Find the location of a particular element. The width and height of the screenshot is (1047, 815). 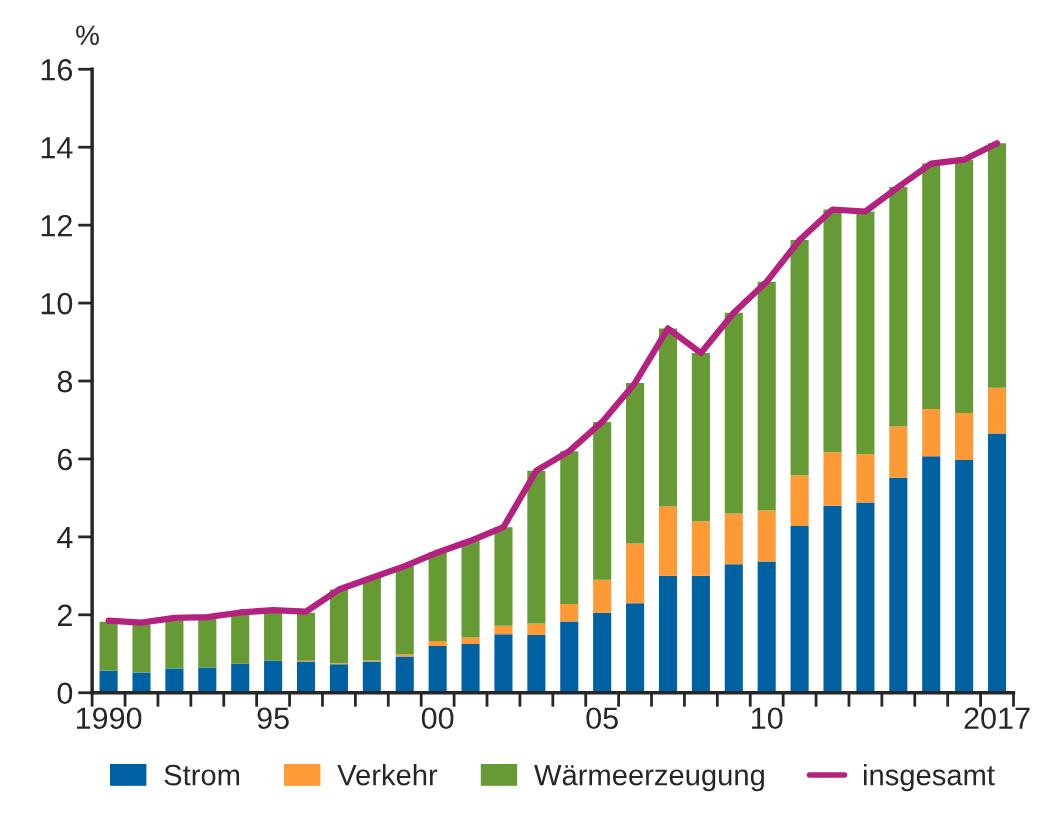

y-tick-label: 6 is located at coordinates (65, 459).